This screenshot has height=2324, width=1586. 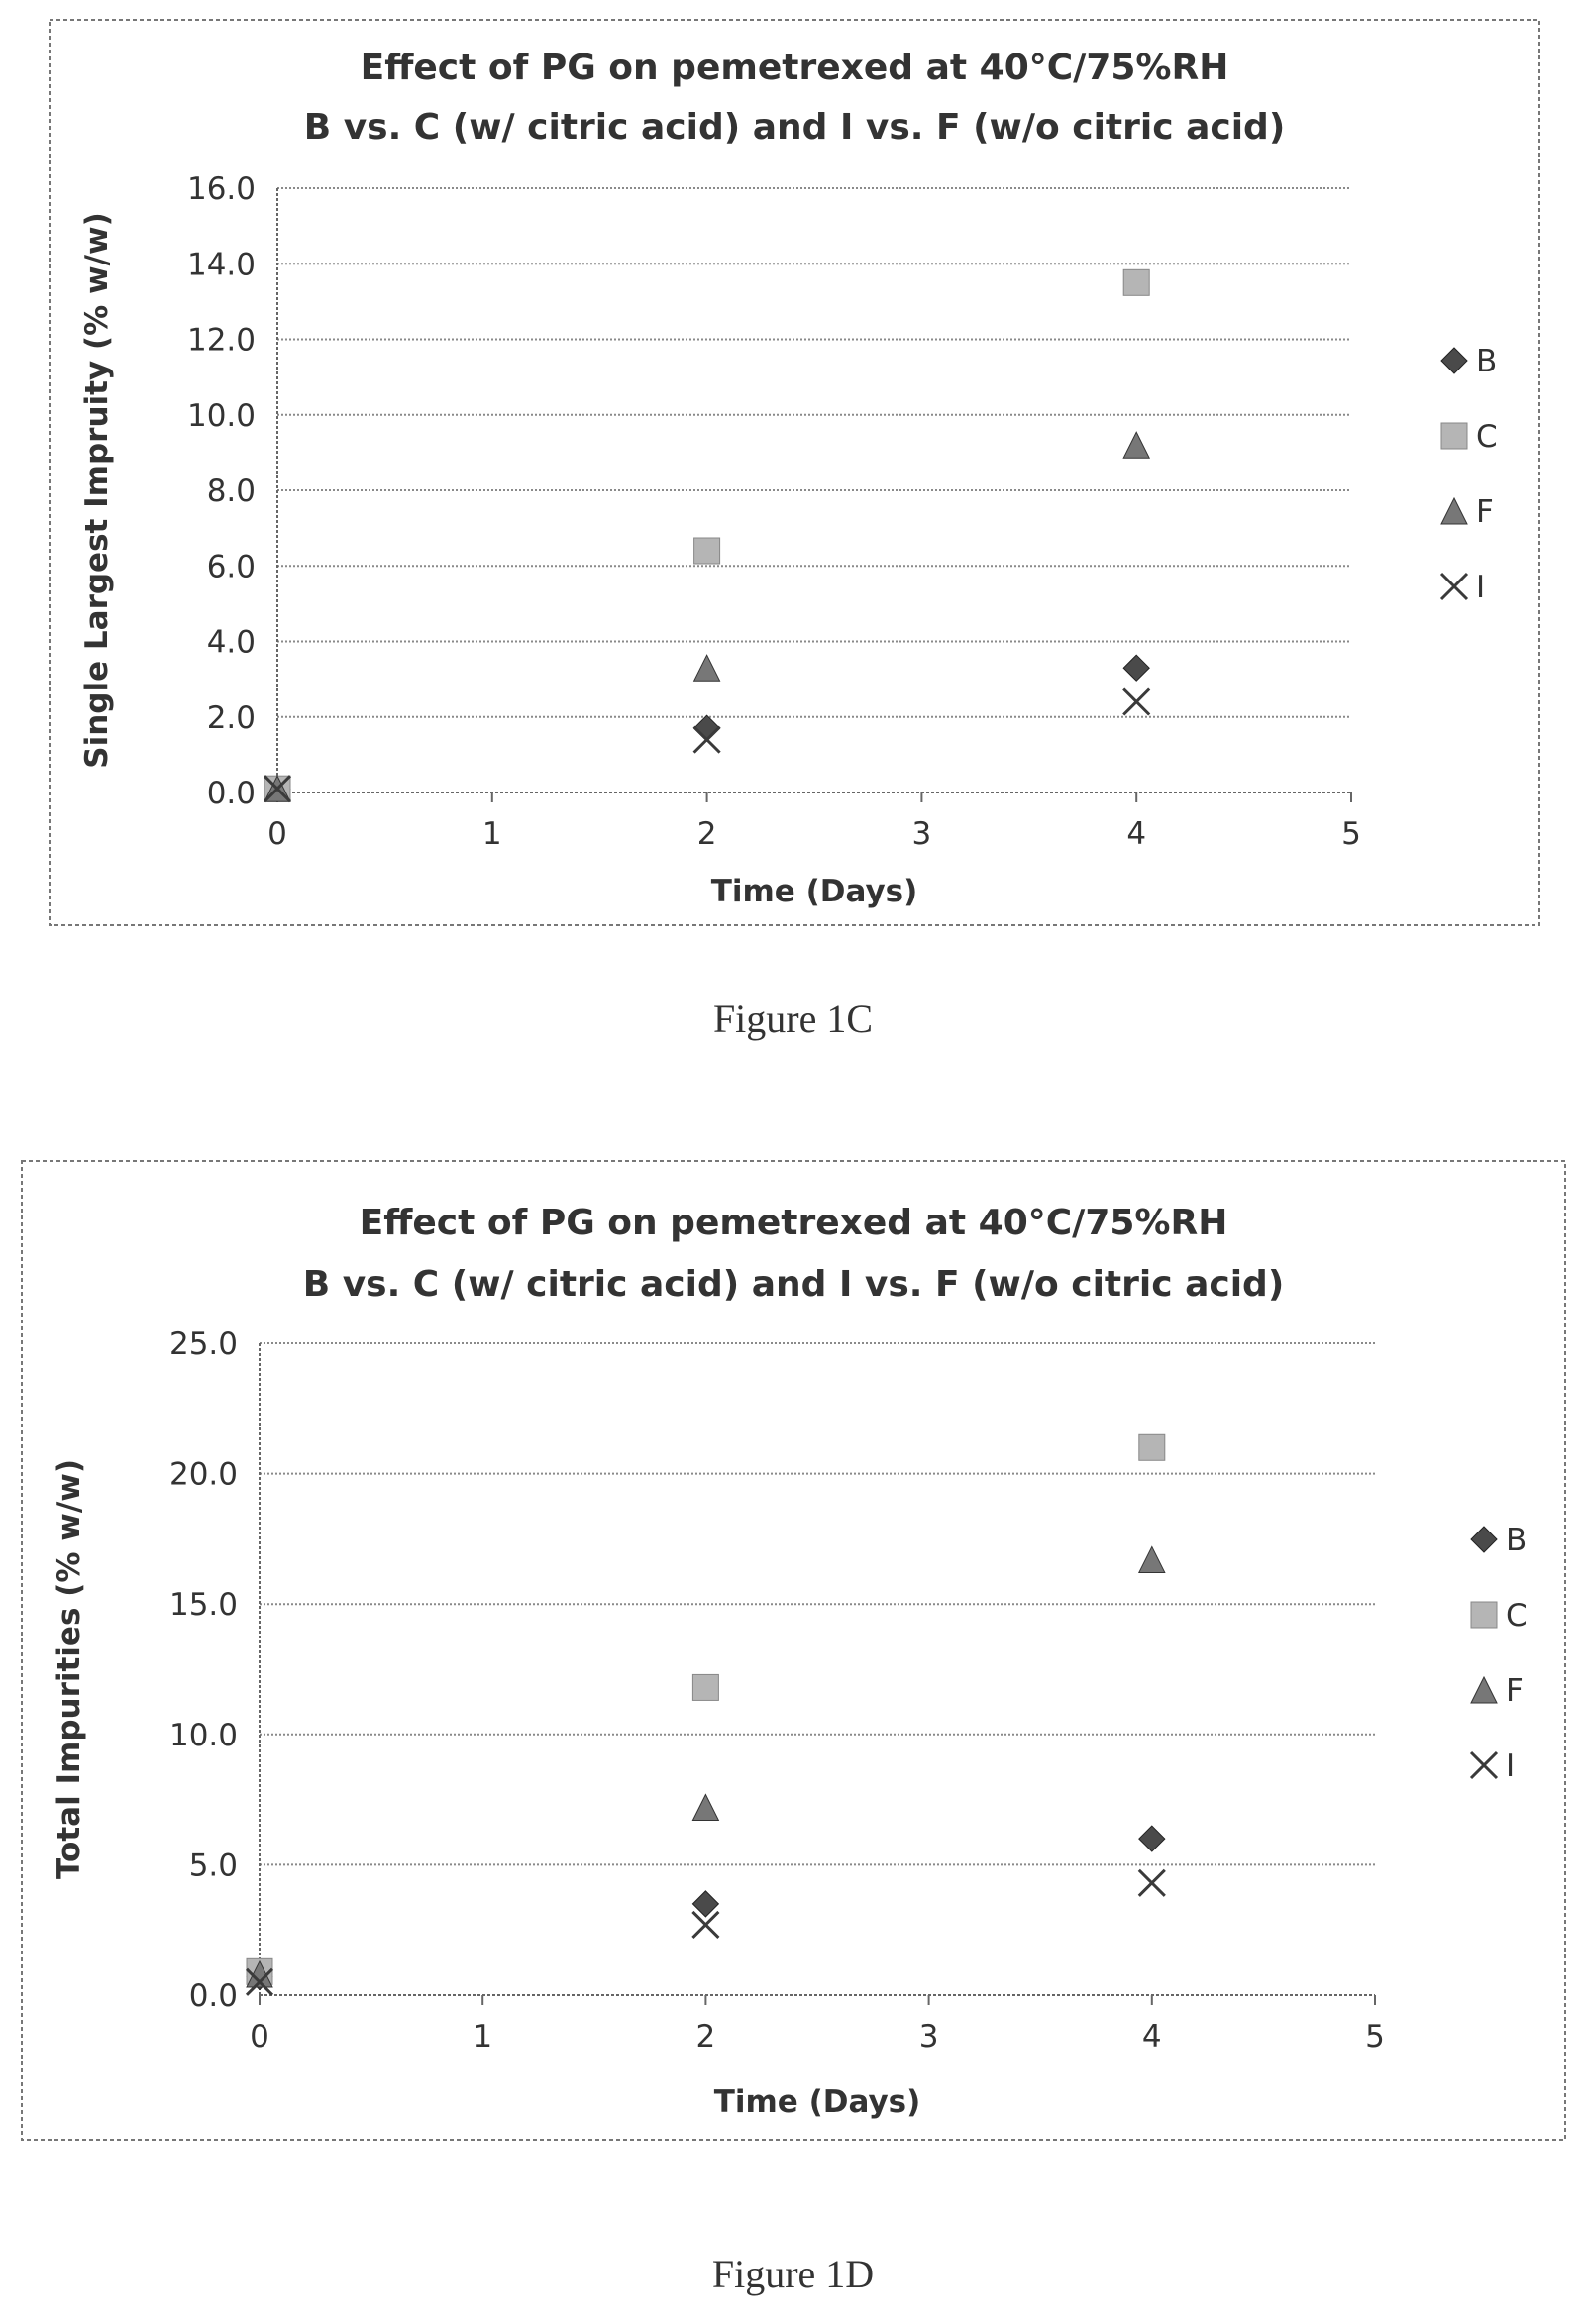 I want to click on y-tick-label: 16.0, so click(x=221, y=189).